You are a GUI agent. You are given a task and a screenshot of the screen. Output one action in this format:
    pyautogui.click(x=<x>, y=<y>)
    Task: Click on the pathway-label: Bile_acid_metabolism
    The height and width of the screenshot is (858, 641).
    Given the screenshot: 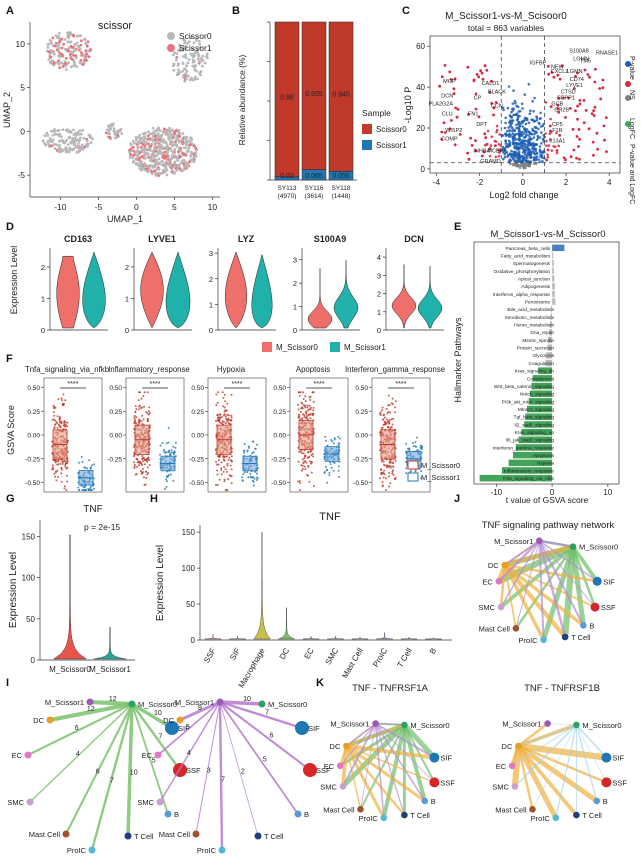 What is the action you would take?
    pyautogui.click(x=530, y=310)
    